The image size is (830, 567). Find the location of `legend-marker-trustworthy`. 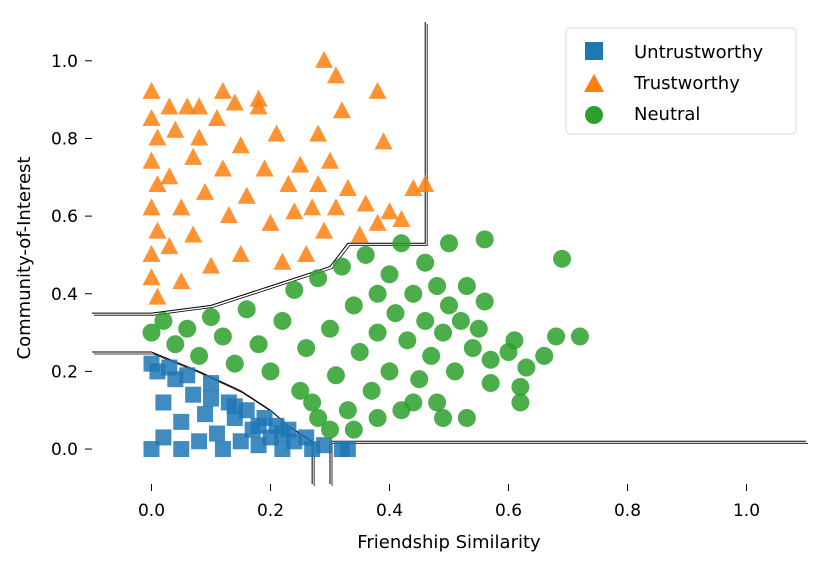

legend-marker-trustworthy is located at coordinates (594, 83).